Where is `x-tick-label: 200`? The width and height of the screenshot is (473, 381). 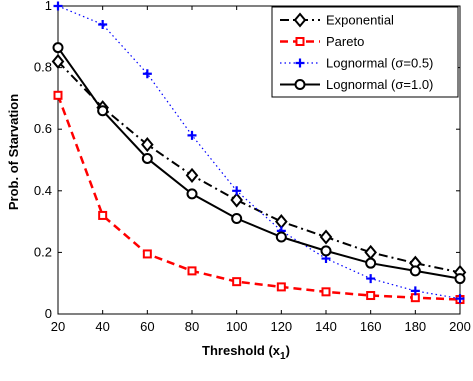 x-tick-label: 200 is located at coordinates (460, 326).